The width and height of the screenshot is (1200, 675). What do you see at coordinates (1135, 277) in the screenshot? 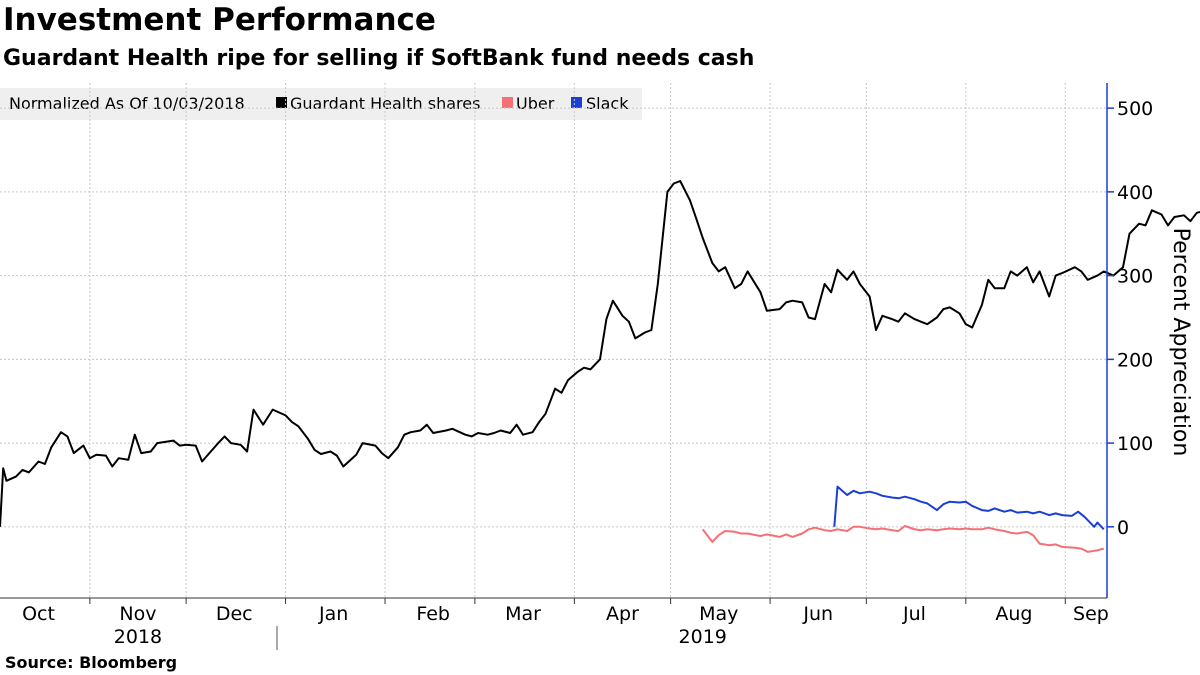
I see `y-tick-label: 300` at bounding box center [1135, 277].